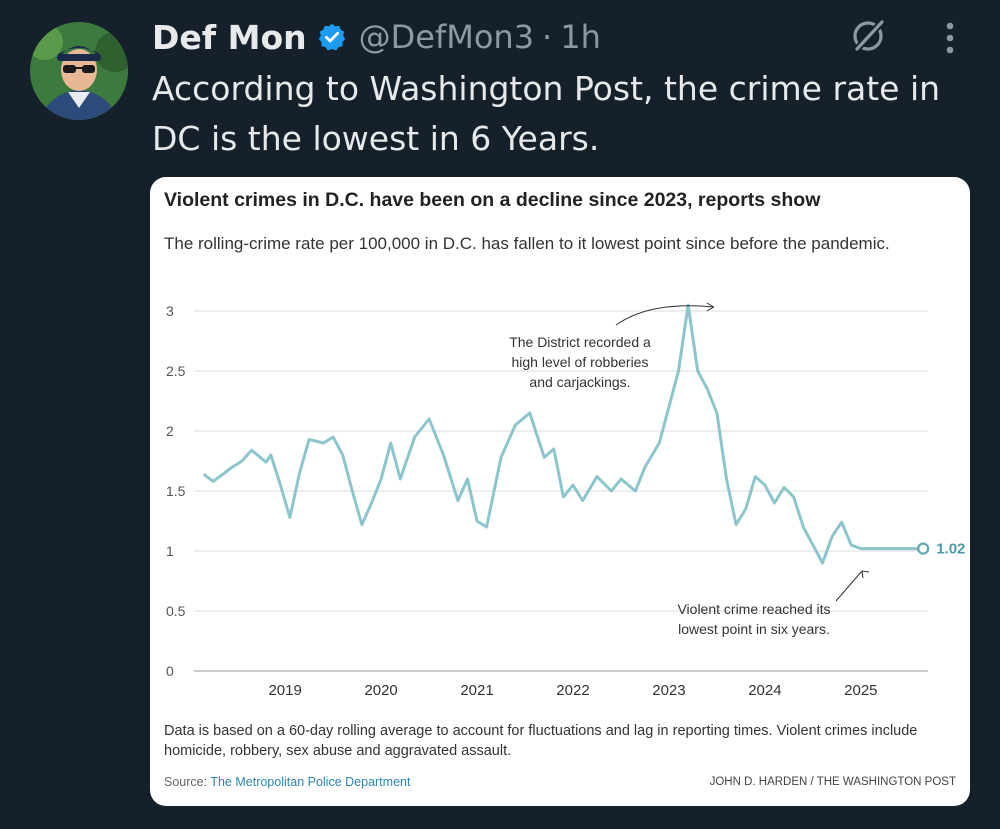  What do you see at coordinates (170, 311) in the screenshot?
I see `y-tick-label: 3` at bounding box center [170, 311].